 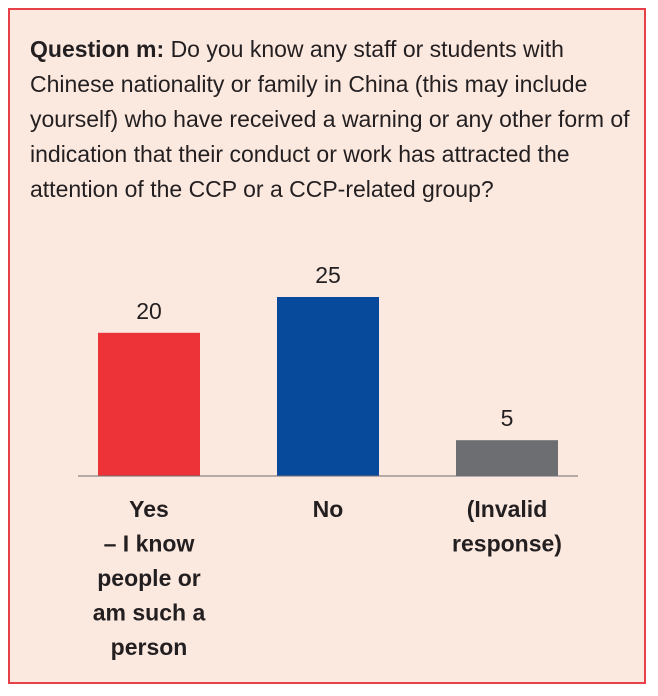 I want to click on category-label-1-line-3: people or, so click(x=149, y=578).